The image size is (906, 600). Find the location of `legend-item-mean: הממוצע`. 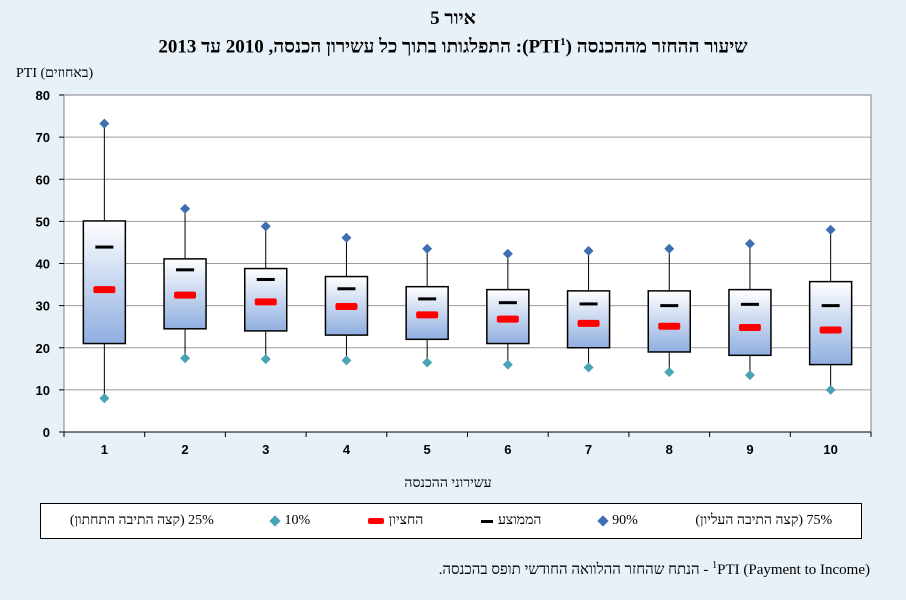

legend-item-mean: הממוצע is located at coordinates (511, 521).